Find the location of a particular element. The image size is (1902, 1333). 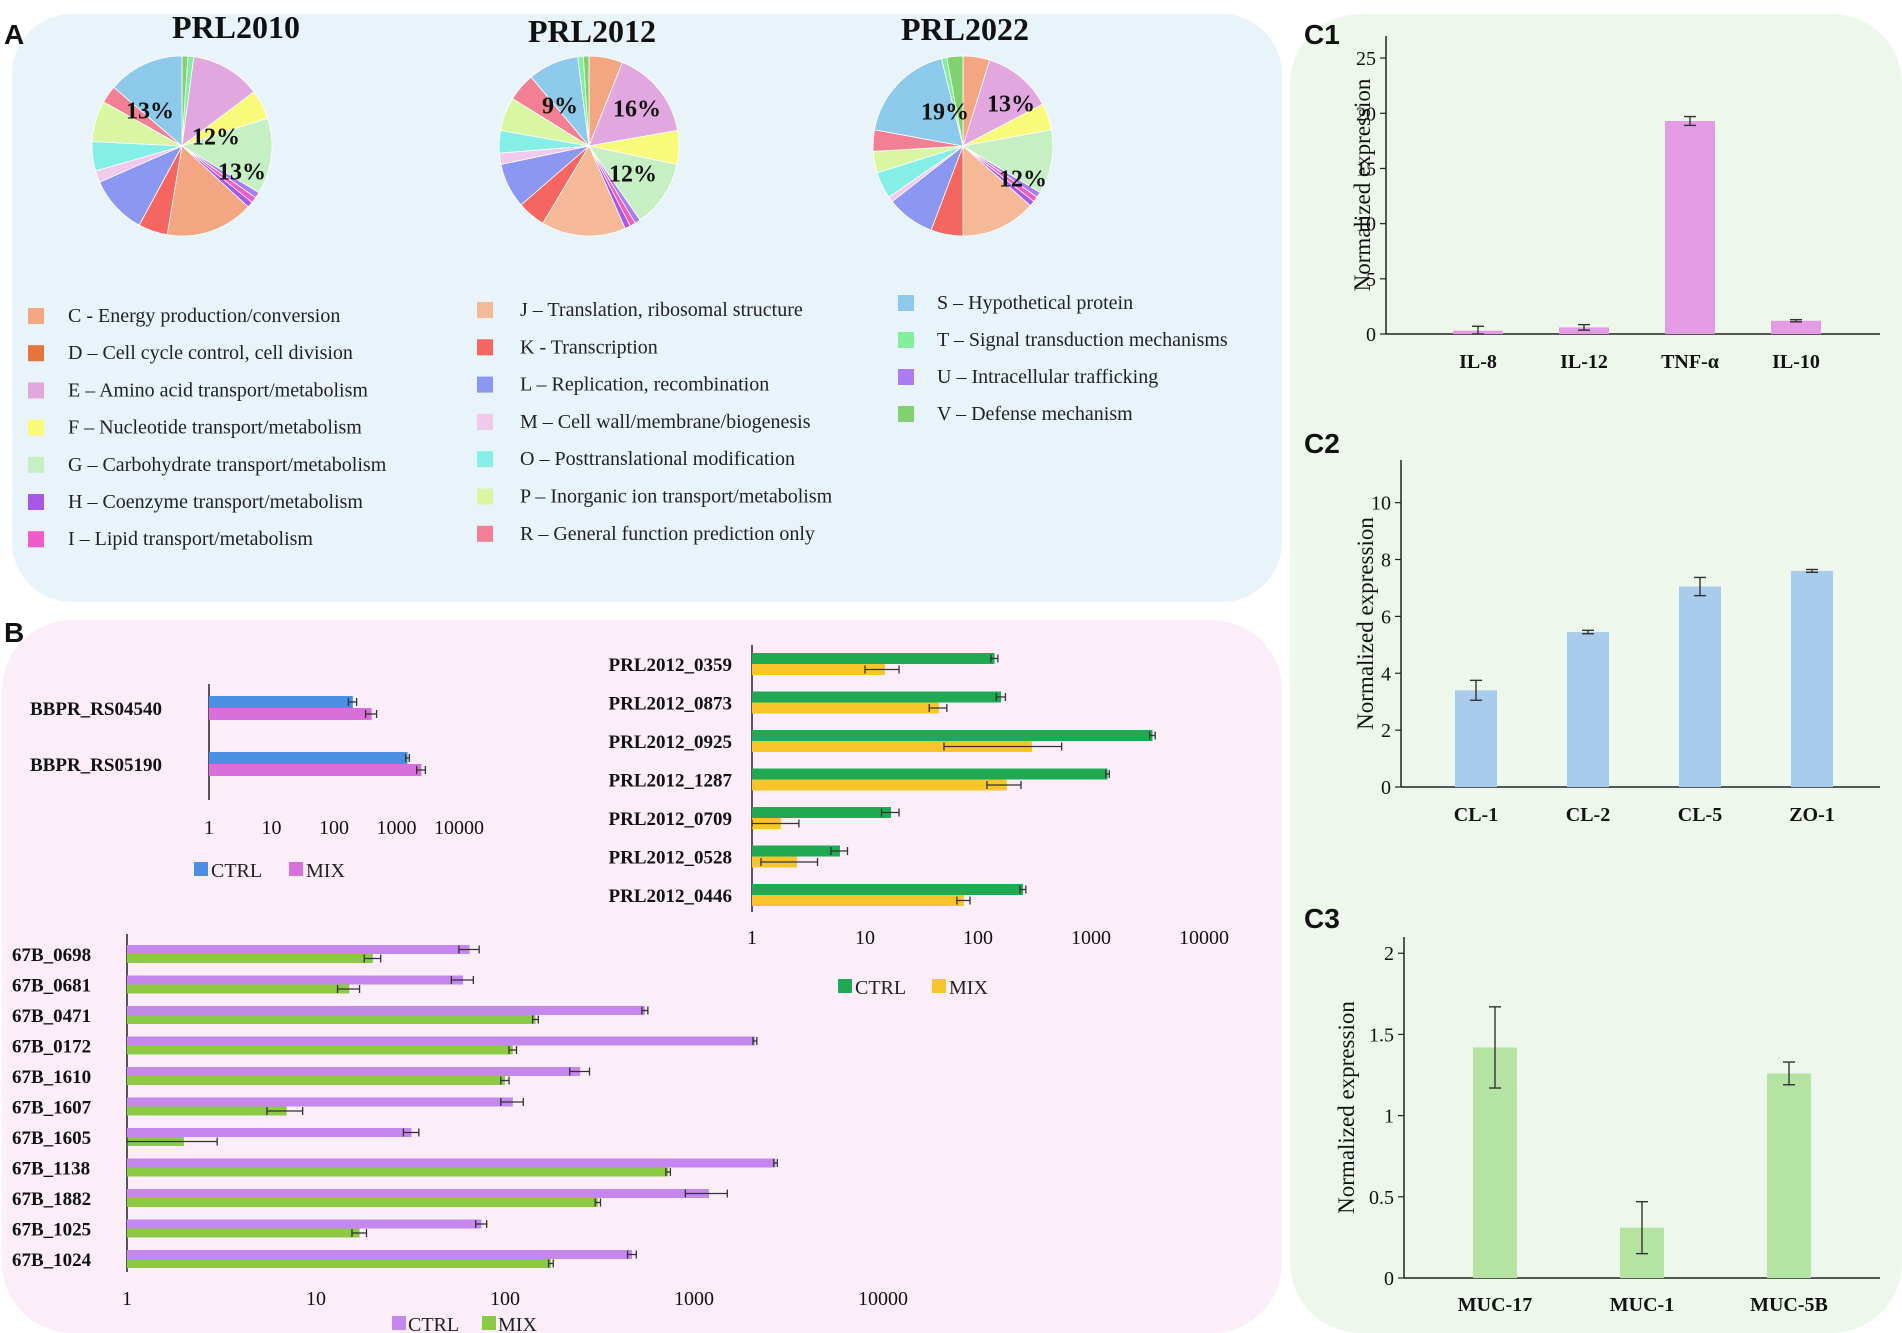

pie-prl2022-label-S: 19% is located at coordinates (945, 113).